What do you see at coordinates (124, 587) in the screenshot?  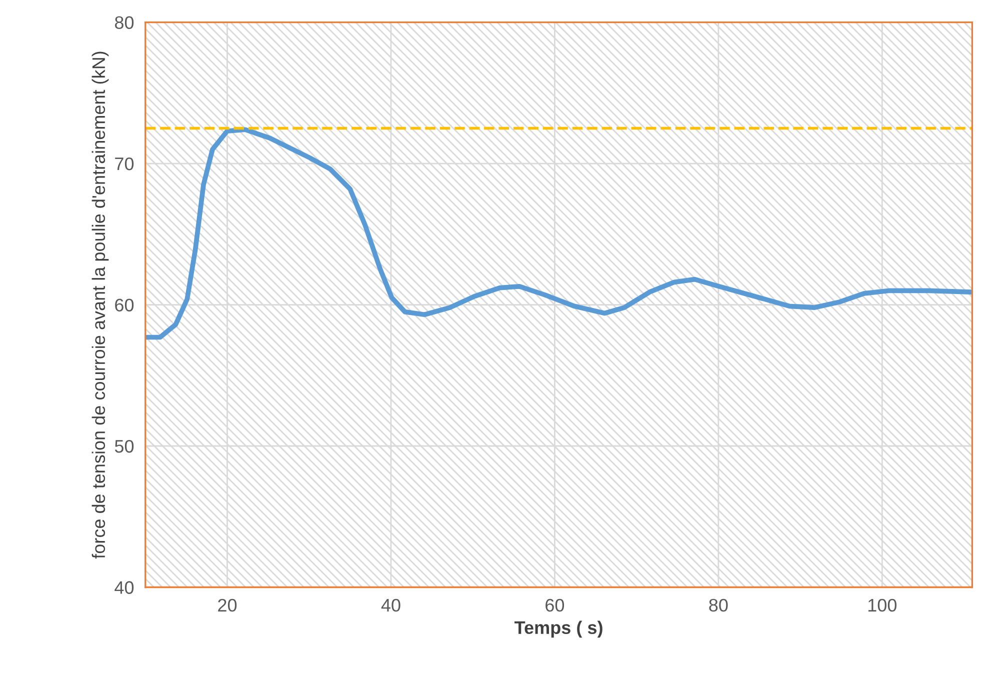 I see `y-tick-label: 40` at bounding box center [124, 587].